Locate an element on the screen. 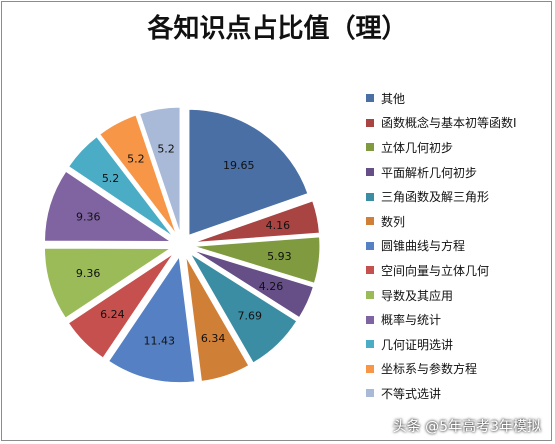 Image resolution: width=555 pixels, height=444 pixels. legend-item: 三角函数及解三角形 is located at coordinates (441, 196).